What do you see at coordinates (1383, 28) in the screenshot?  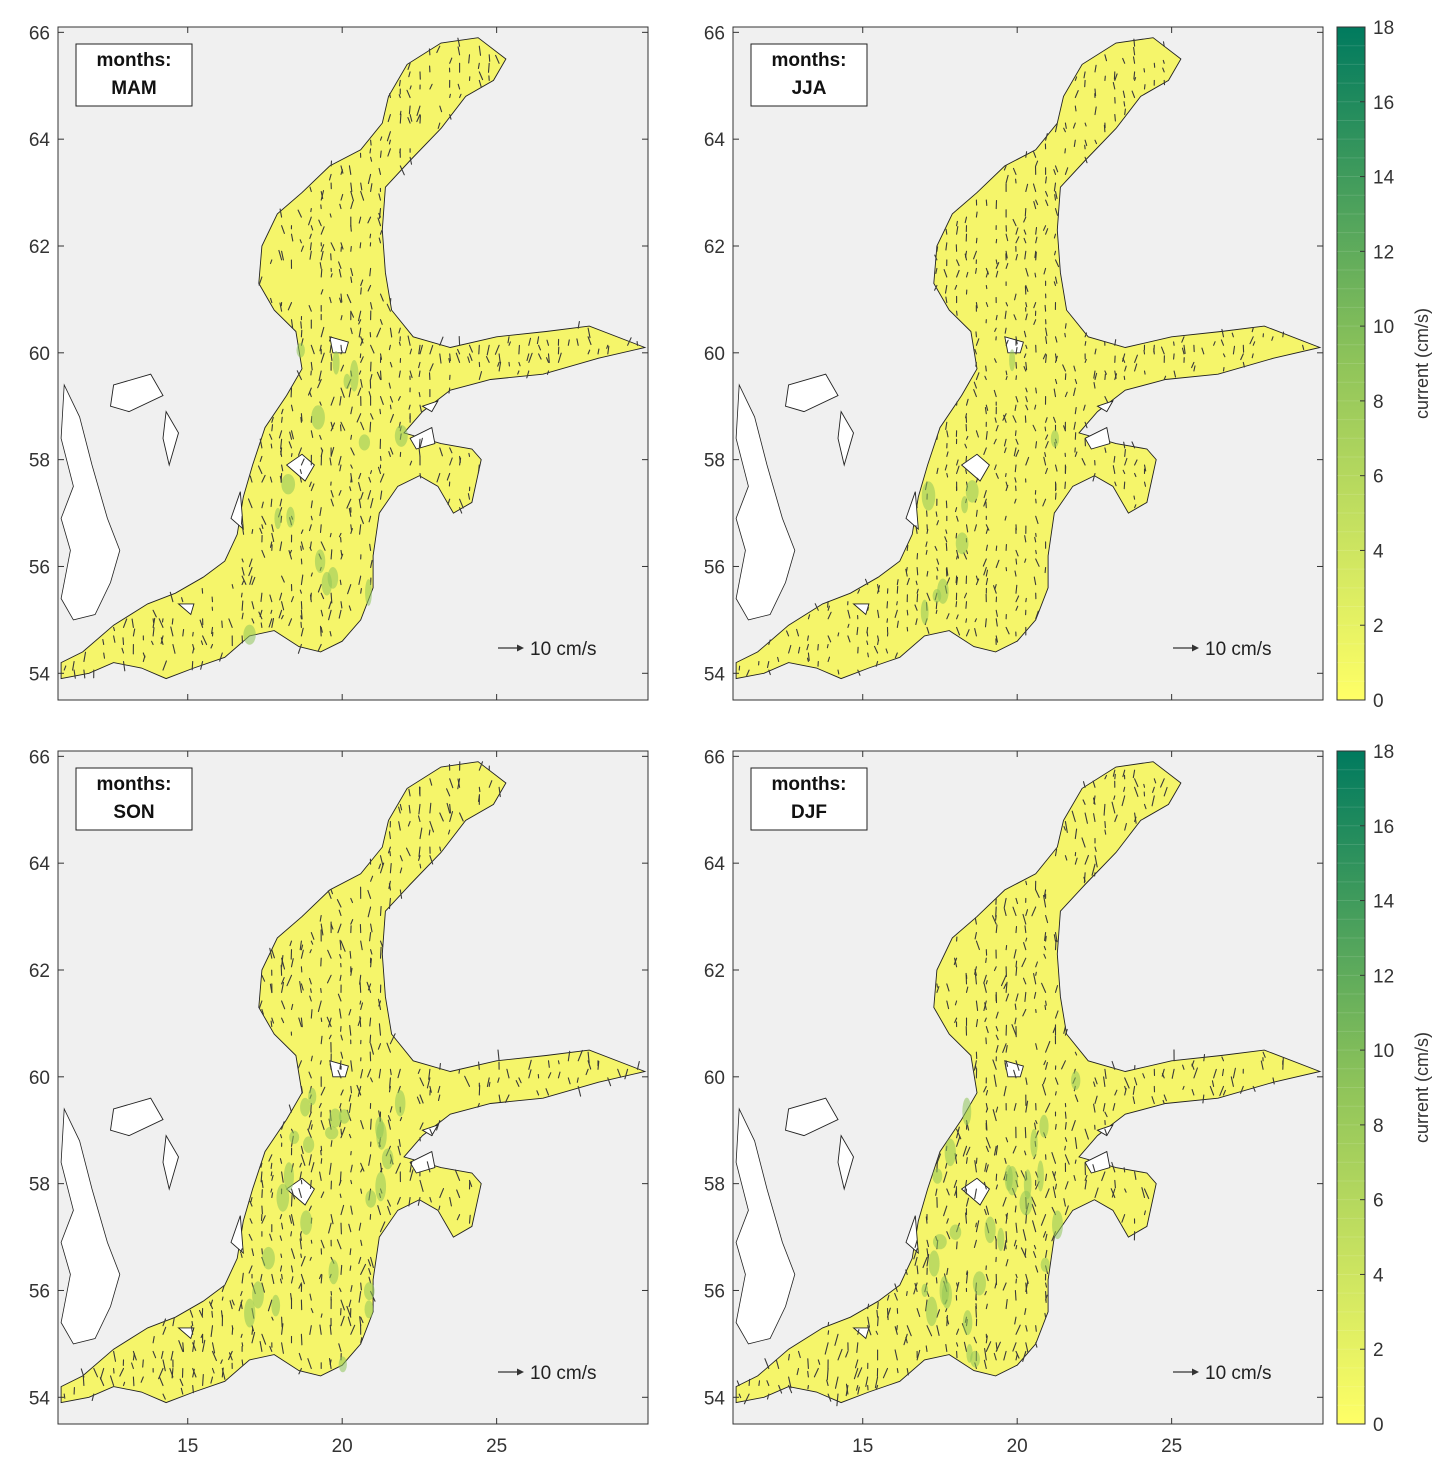 I see `colorbar-tick-label: 18` at bounding box center [1383, 28].